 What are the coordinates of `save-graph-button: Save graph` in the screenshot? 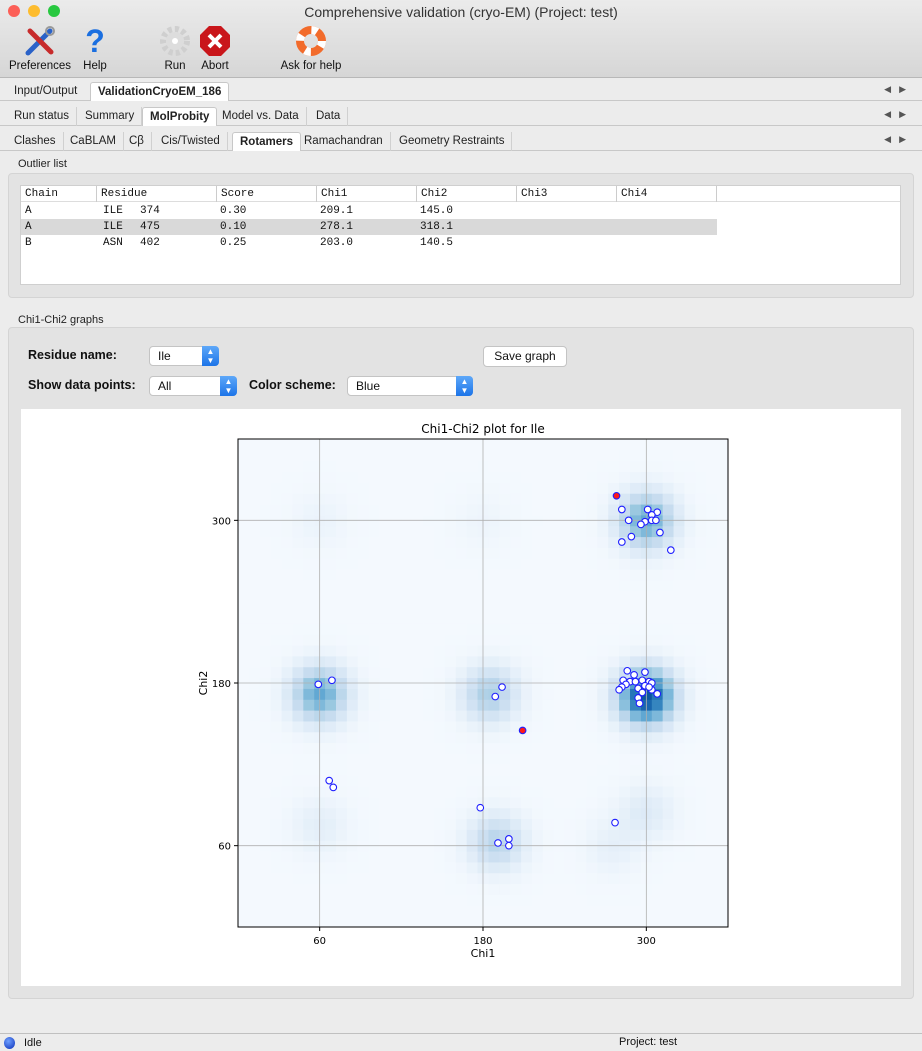 It's located at (525, 356).